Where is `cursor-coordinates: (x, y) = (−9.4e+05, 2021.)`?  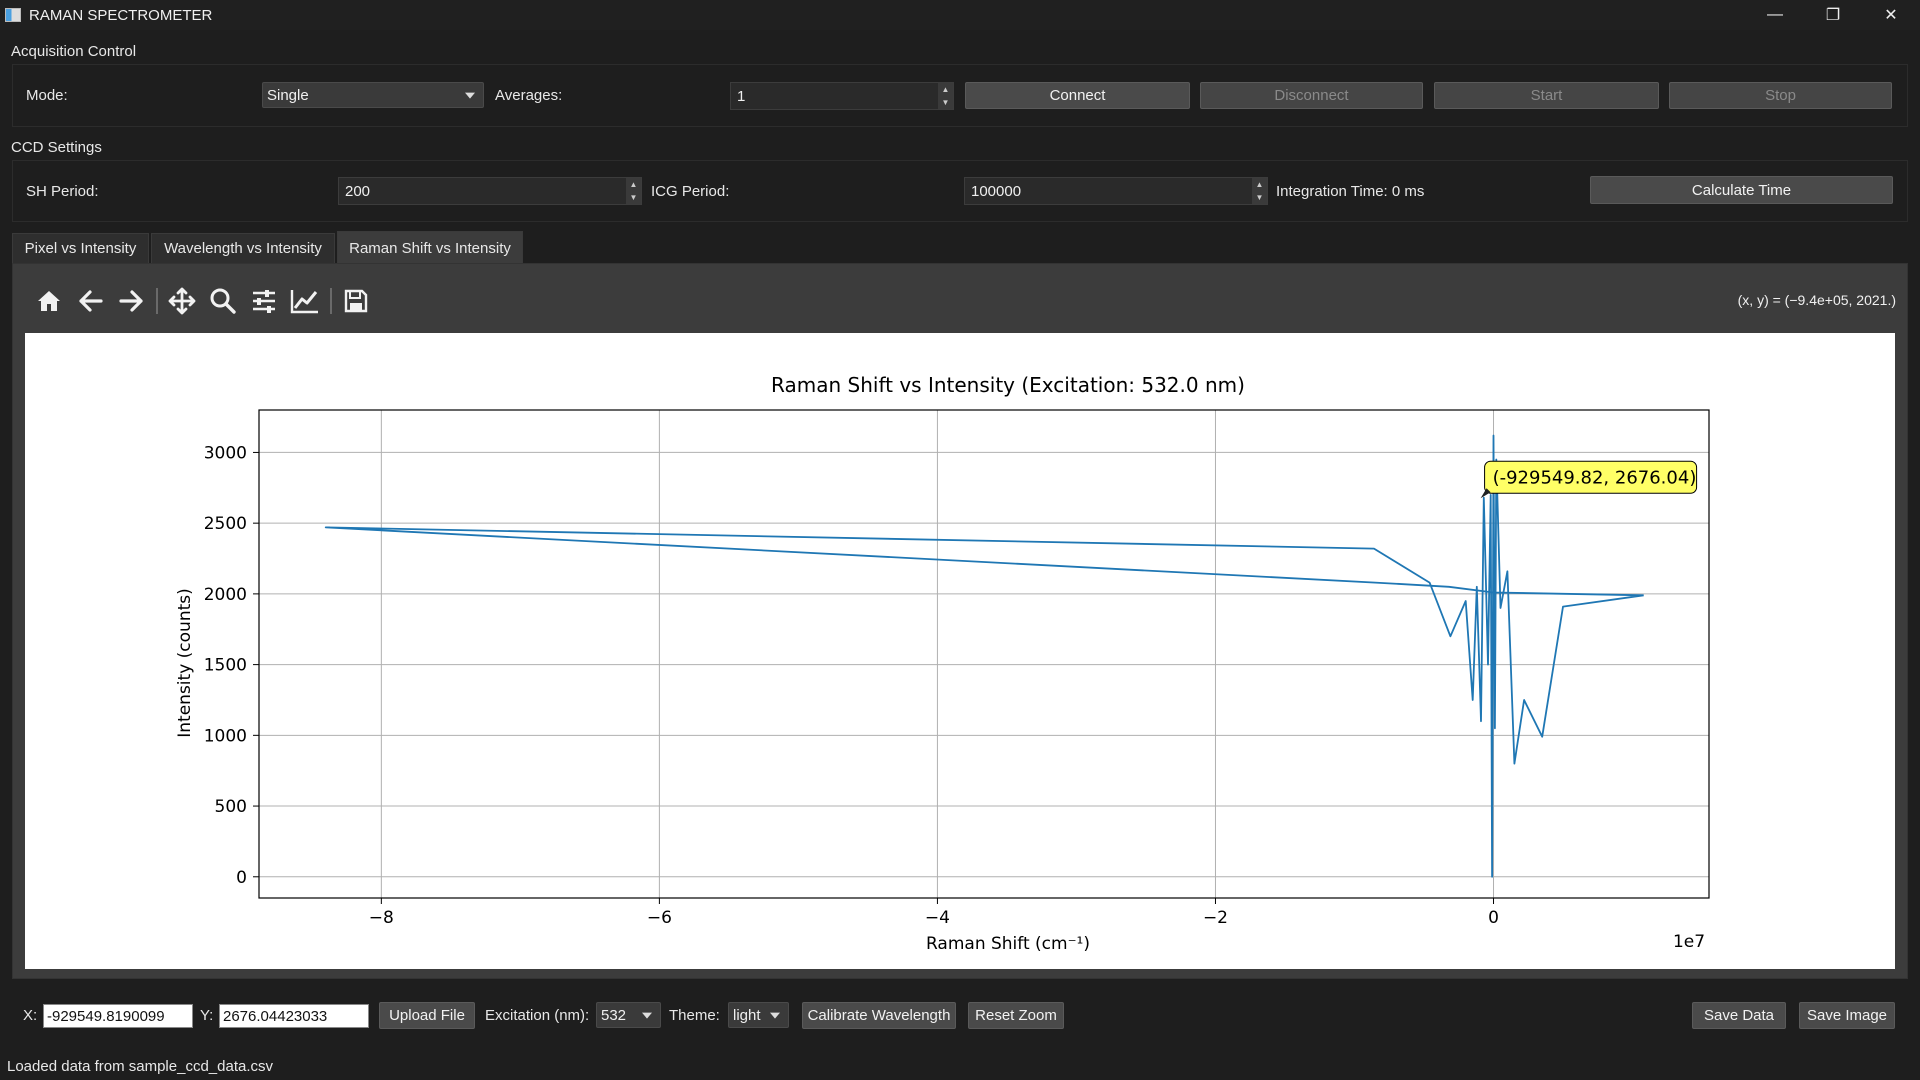
cursor-coordinates: (x, y) = (−9.4e+05, 2021.) is located at coordinates (1816, 300).